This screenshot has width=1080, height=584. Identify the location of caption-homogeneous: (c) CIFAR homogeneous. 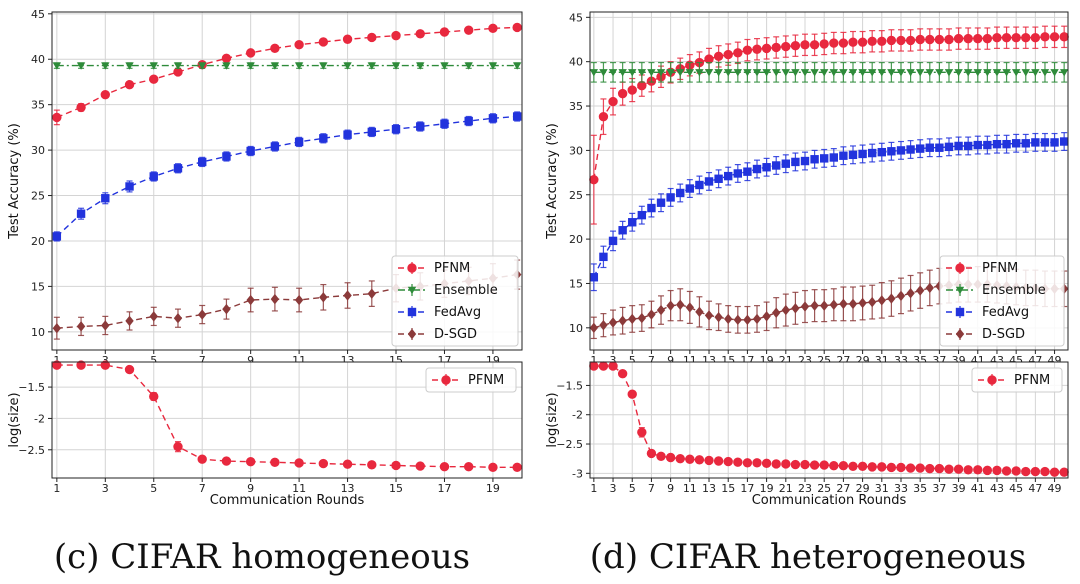
(262, 557).